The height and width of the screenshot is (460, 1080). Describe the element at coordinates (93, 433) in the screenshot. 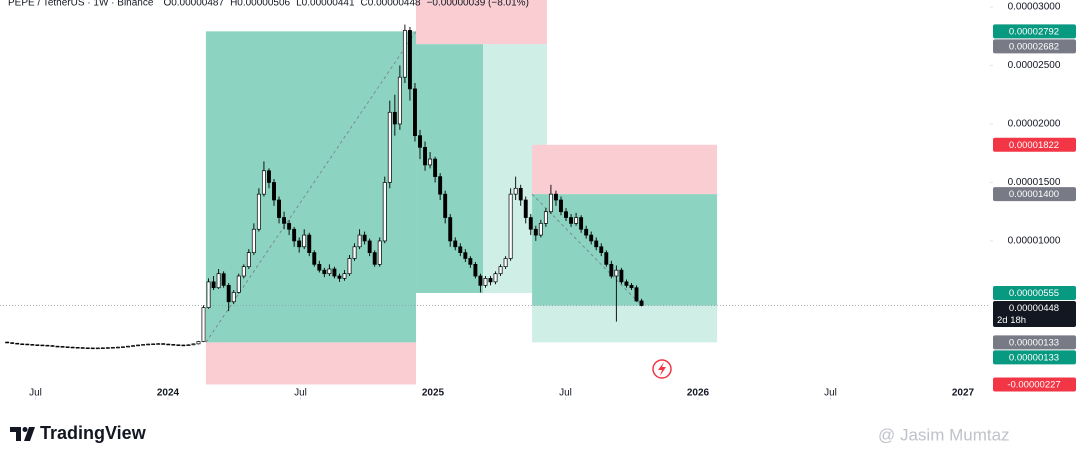

I see `brand: TradingView` at that location.